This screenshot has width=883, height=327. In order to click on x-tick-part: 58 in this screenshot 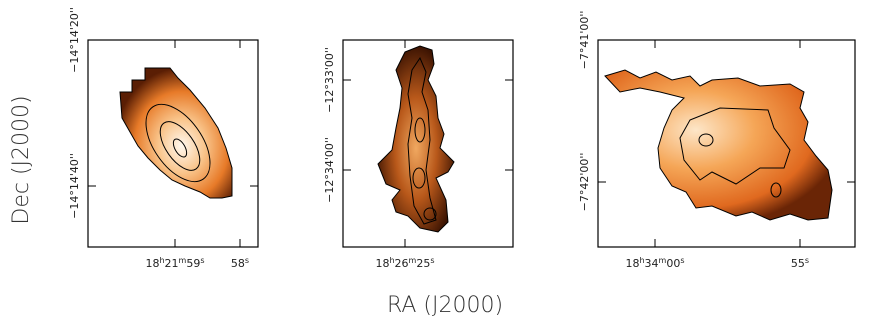, I will do `click(238, 263)`.